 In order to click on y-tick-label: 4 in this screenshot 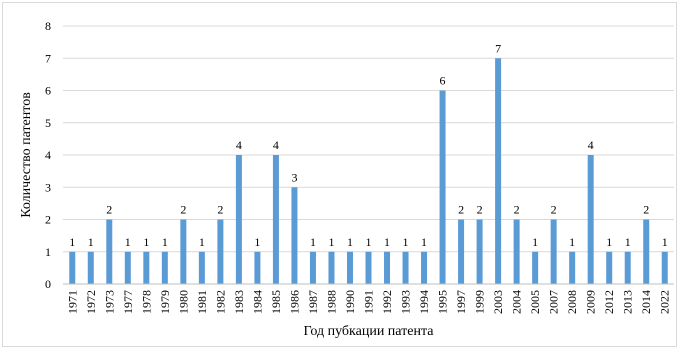, I will do `click(48, 155)`.